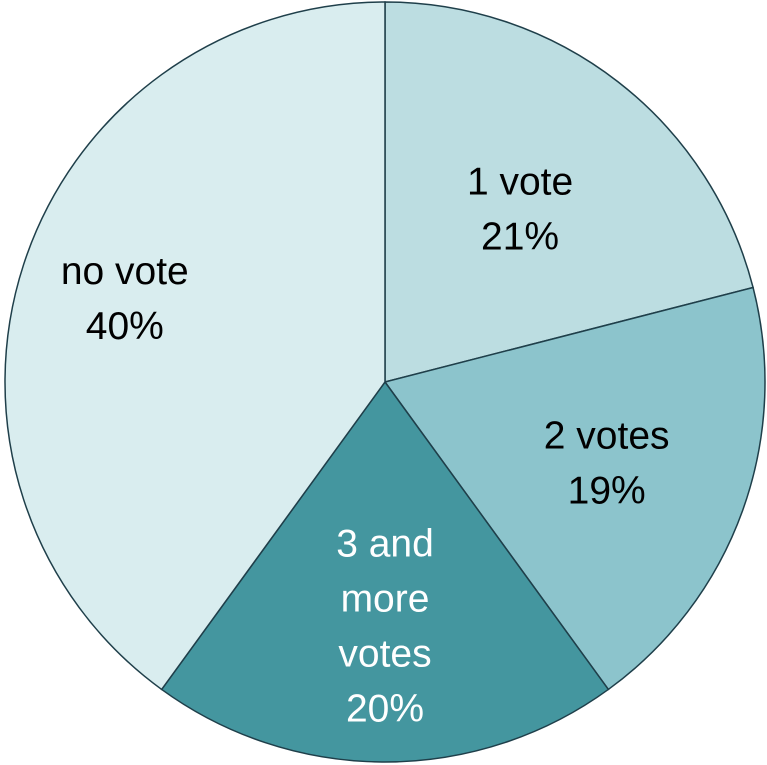 The image size is (767, 765). What do you see at coordinates (384, 654) in the screenshot?
I see `slice-label-line: votes` at bounding box center [384, 654].